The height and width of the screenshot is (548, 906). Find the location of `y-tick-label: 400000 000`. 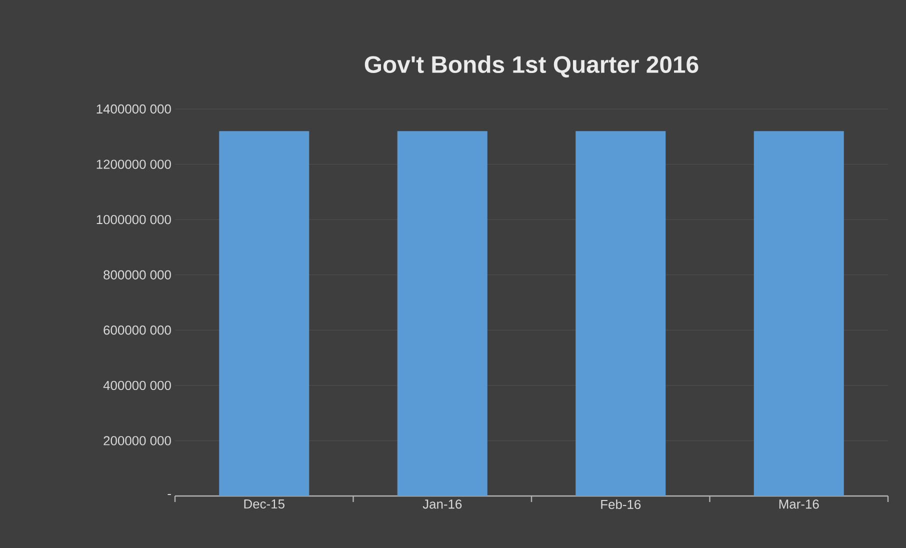

y-tick-label: 400000 000 is located at coordinates (137, 385).